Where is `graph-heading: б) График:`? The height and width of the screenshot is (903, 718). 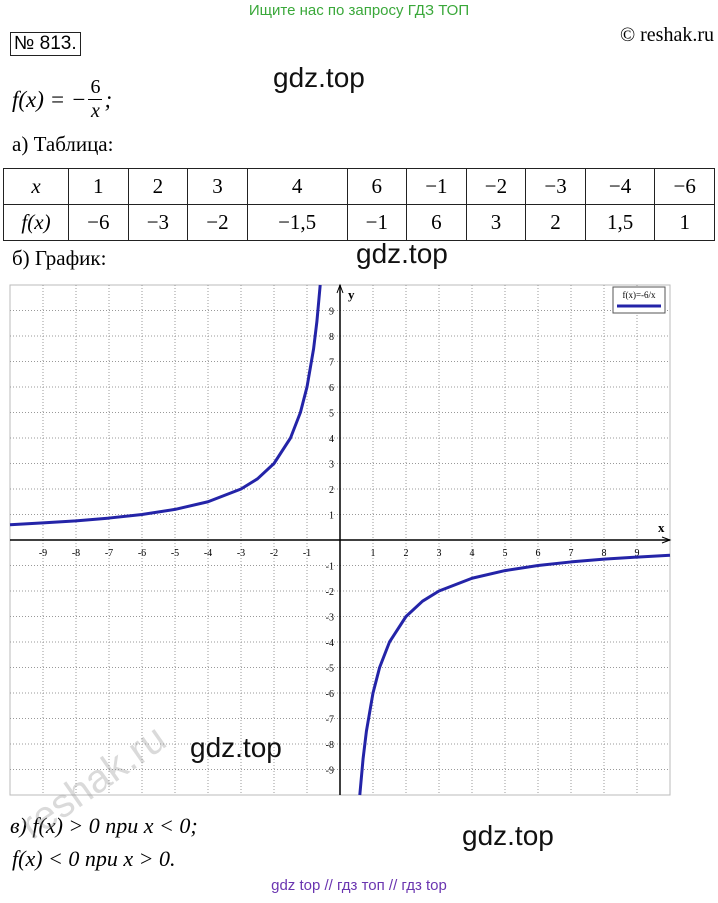 graph-heading: б) График: is located at coordinates (59, 258).